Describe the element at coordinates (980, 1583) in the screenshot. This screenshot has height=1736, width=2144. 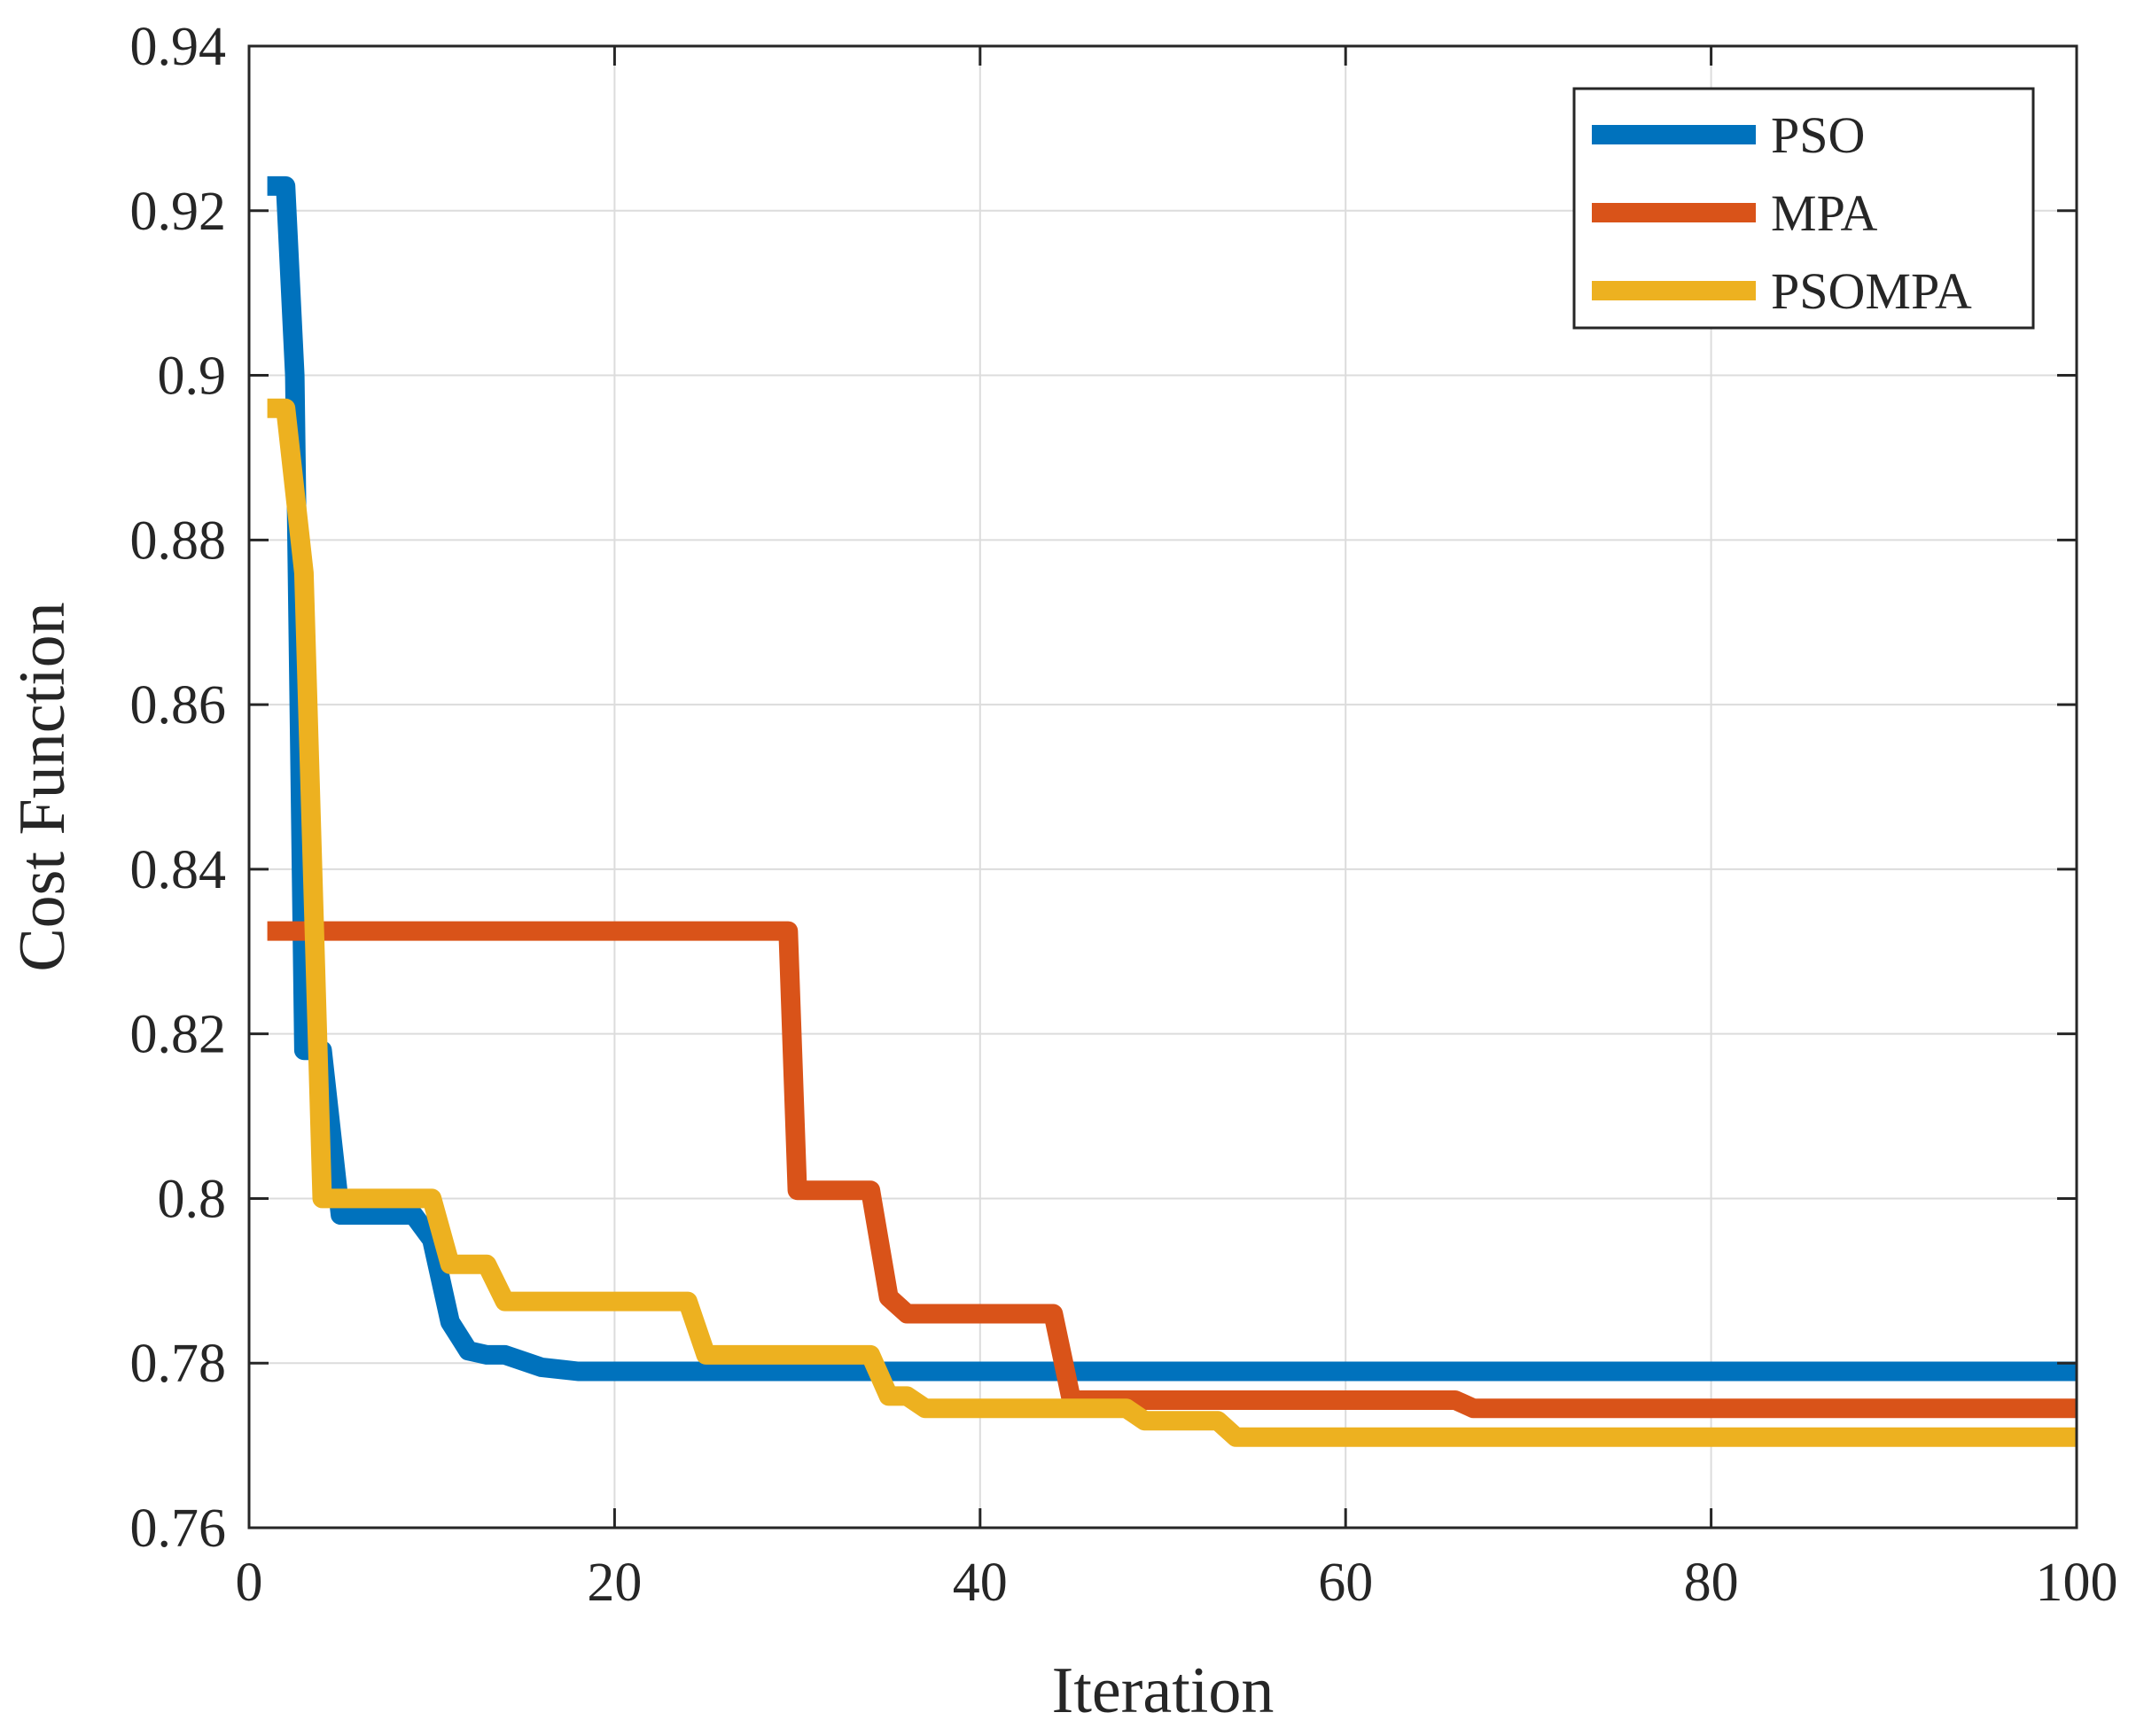
I see `x-tick-label: 40` at that location.